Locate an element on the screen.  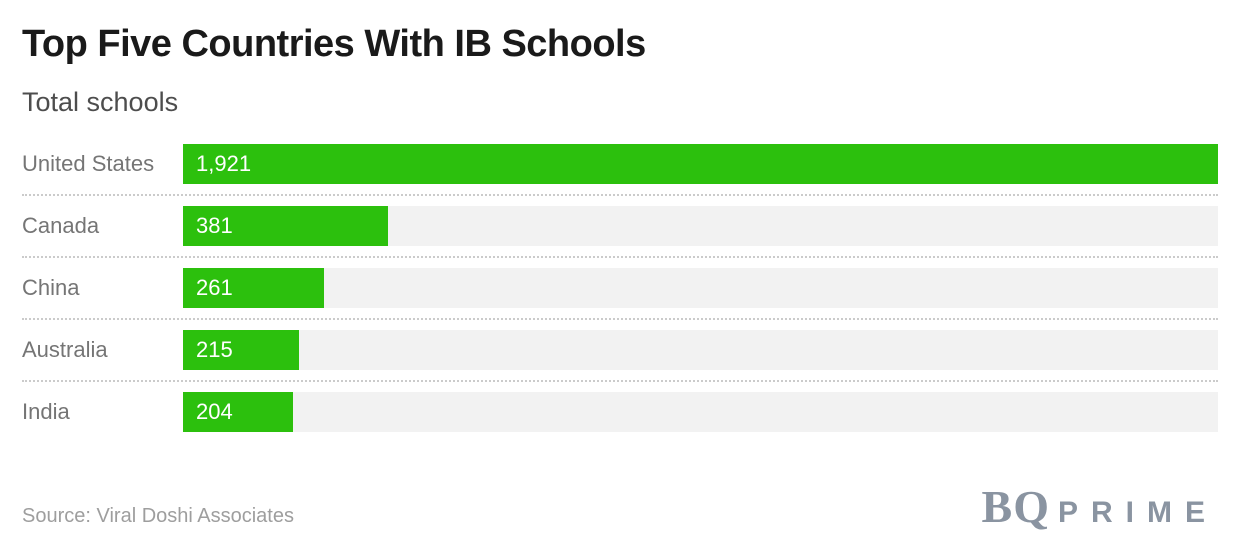
bar-label: Canada is located at coordinates (61, 225).